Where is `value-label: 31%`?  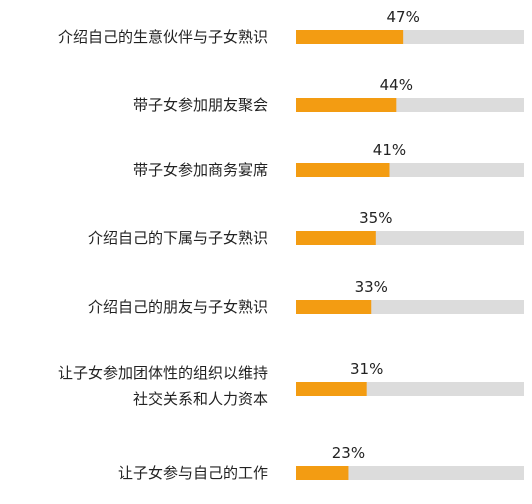 value-label: 31% is located at coordinates (366, 369).